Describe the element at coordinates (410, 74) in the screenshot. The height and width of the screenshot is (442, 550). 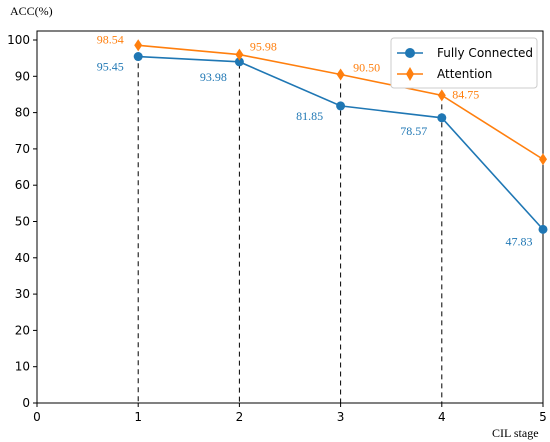
I see `legend-marker-attention` at that location.